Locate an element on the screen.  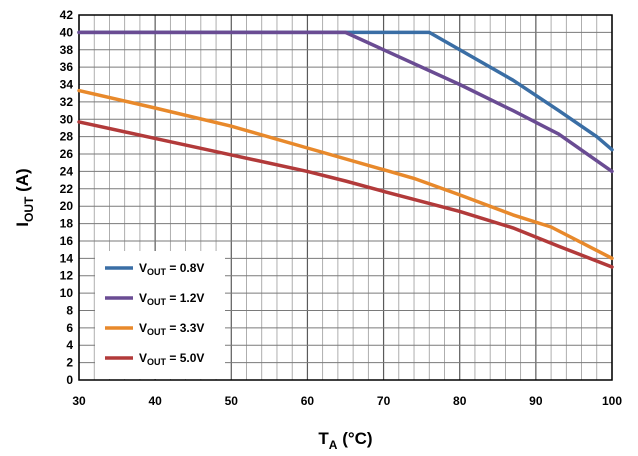
y-tick-label: 10 is located at coordinates (67, 293).